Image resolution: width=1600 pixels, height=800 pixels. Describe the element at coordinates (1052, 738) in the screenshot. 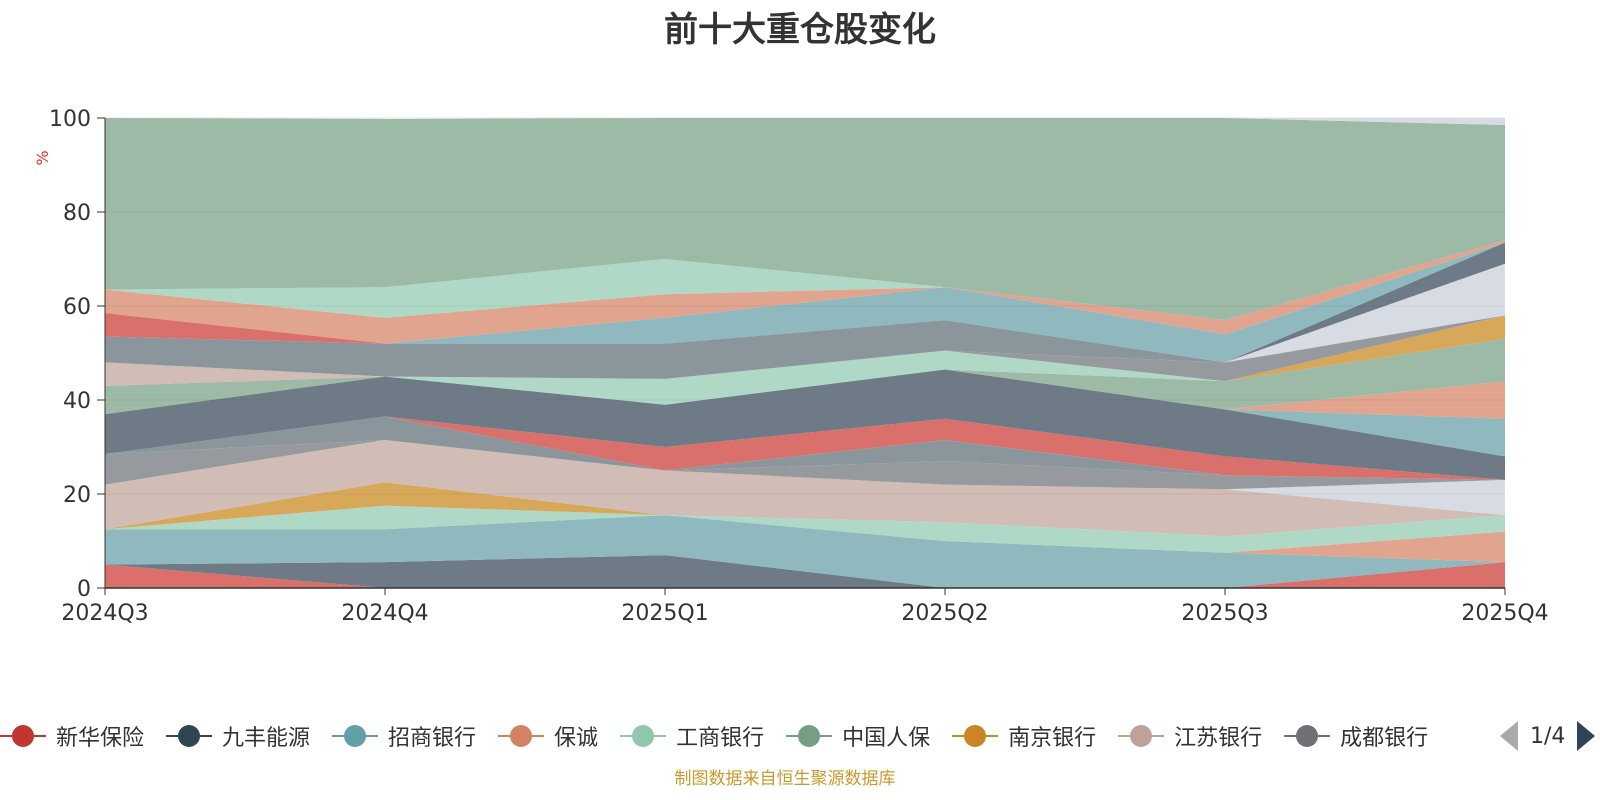

I see `legend-label: 南京银行` at that location.